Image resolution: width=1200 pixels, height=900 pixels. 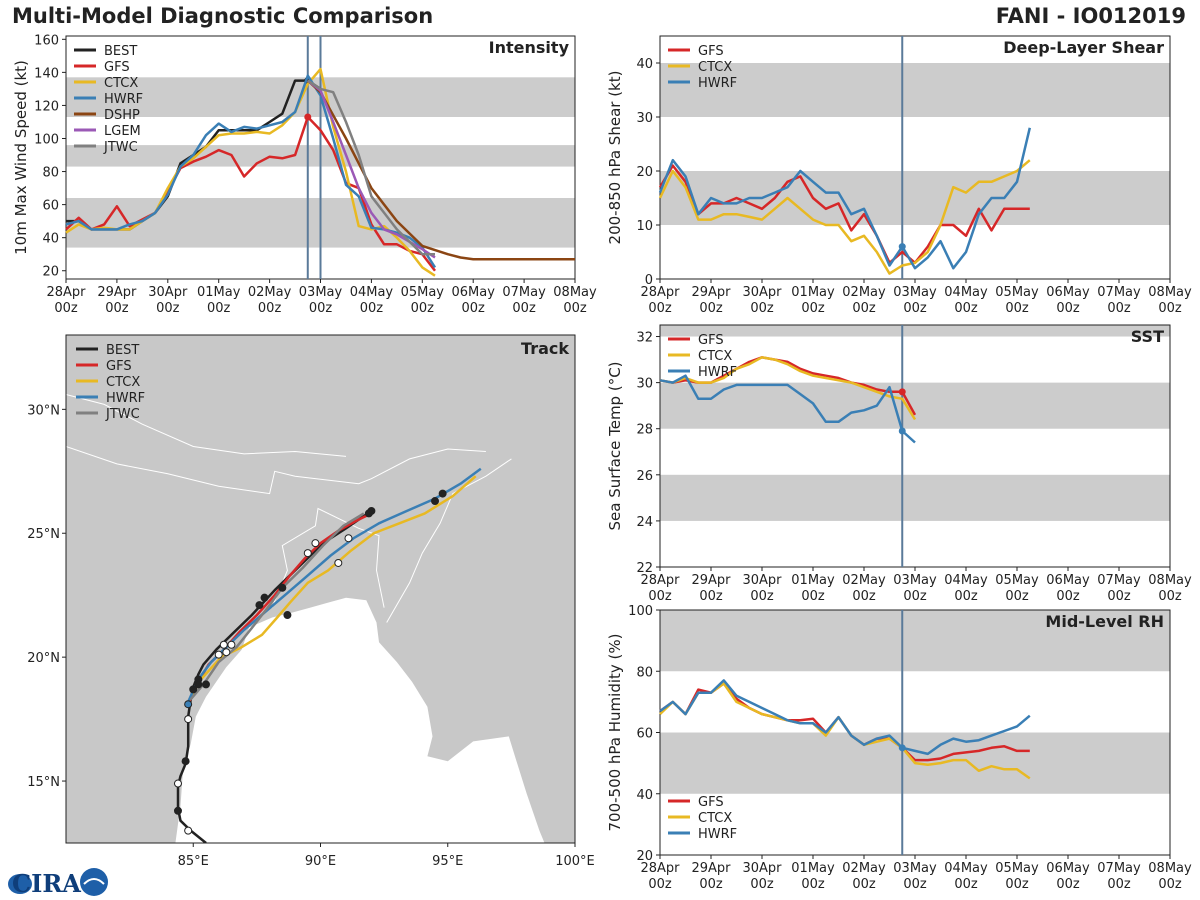 What do you see at coordinates (46, 40) in the screenshot?
I see `intensity-ytick-label: 160` at bounding box center [46, 40].